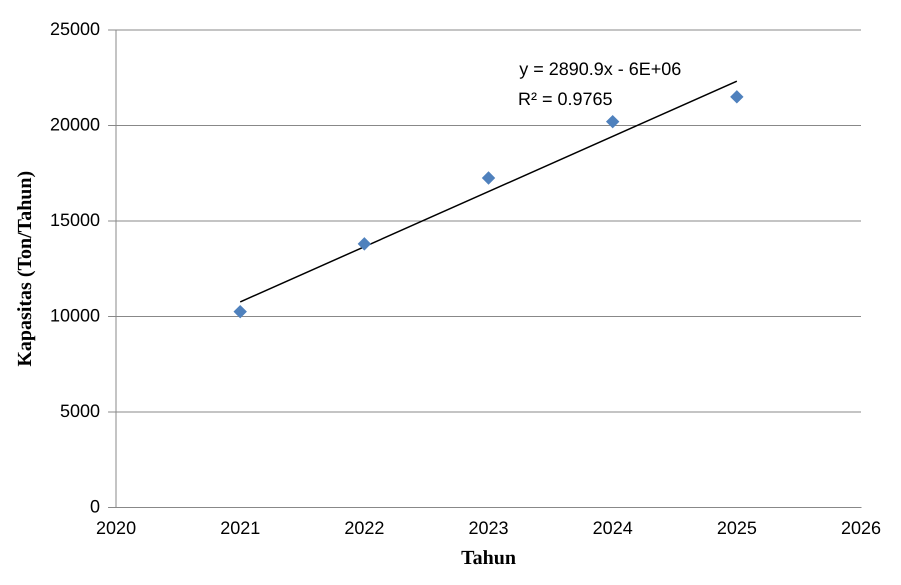 The height and width of the screenshot is (585, 901). I want to click on x-tick-label: 2025, so click(736, 528).